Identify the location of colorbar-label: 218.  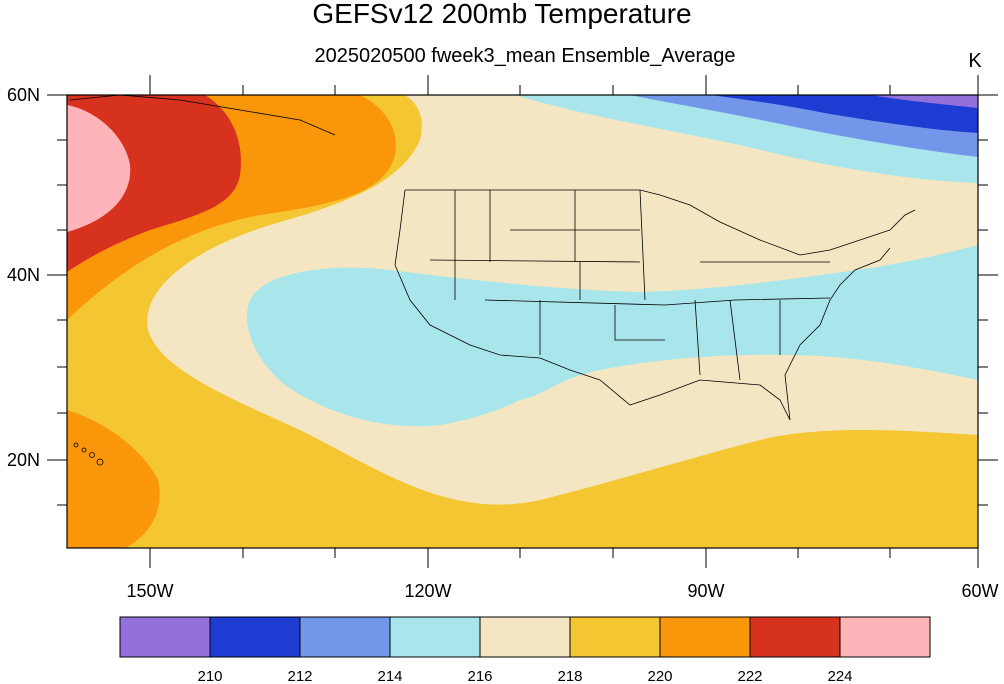
(569, 676).